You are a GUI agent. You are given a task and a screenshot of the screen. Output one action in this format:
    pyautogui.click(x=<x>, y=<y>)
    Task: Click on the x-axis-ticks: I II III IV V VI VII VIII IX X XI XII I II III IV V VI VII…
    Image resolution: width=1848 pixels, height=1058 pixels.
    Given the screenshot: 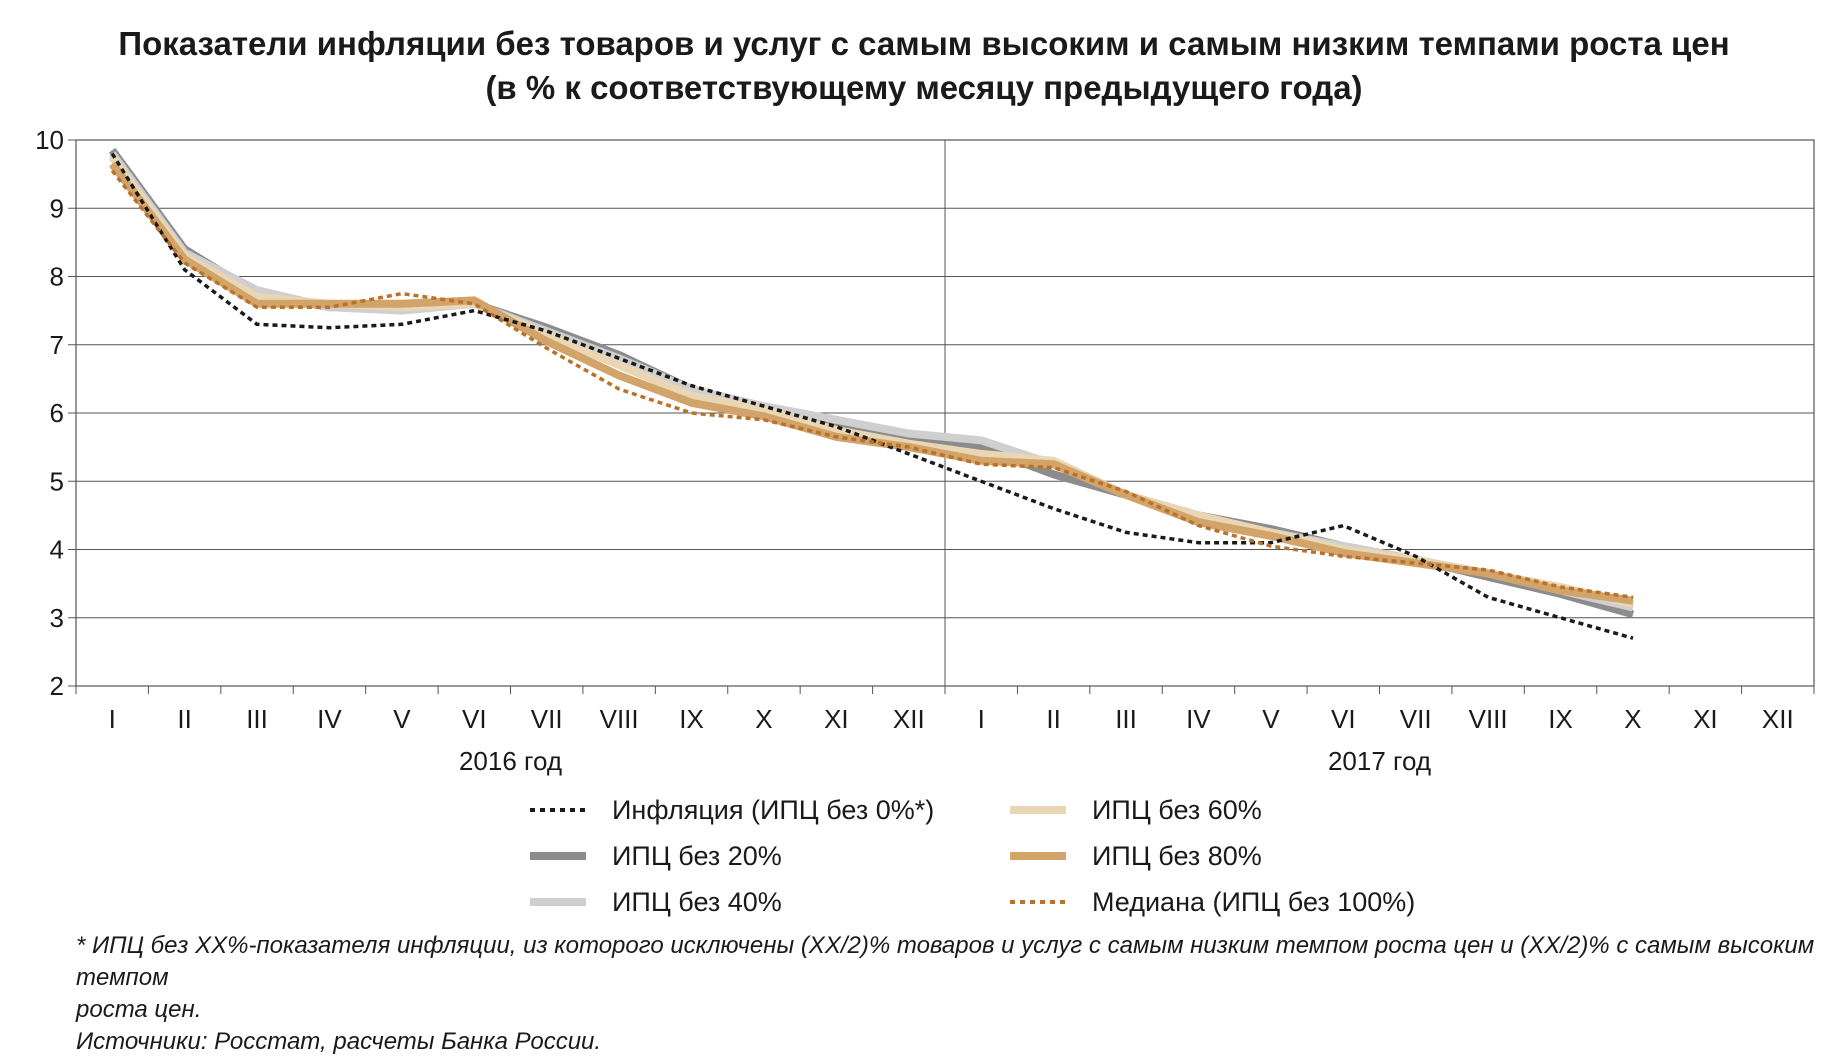 What is the action you would take?
    pyautogui.click(x=951, y=719)
    